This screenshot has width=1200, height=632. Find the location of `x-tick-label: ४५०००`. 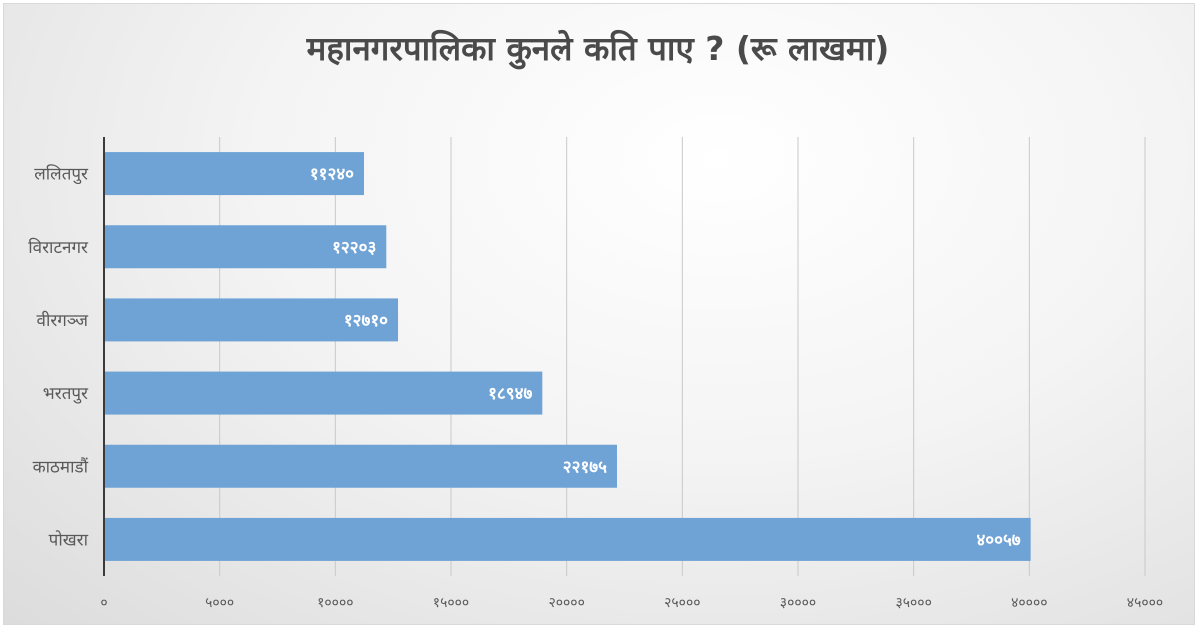

x-tick-label: ४५००० is located at coordinates (1145, 603).